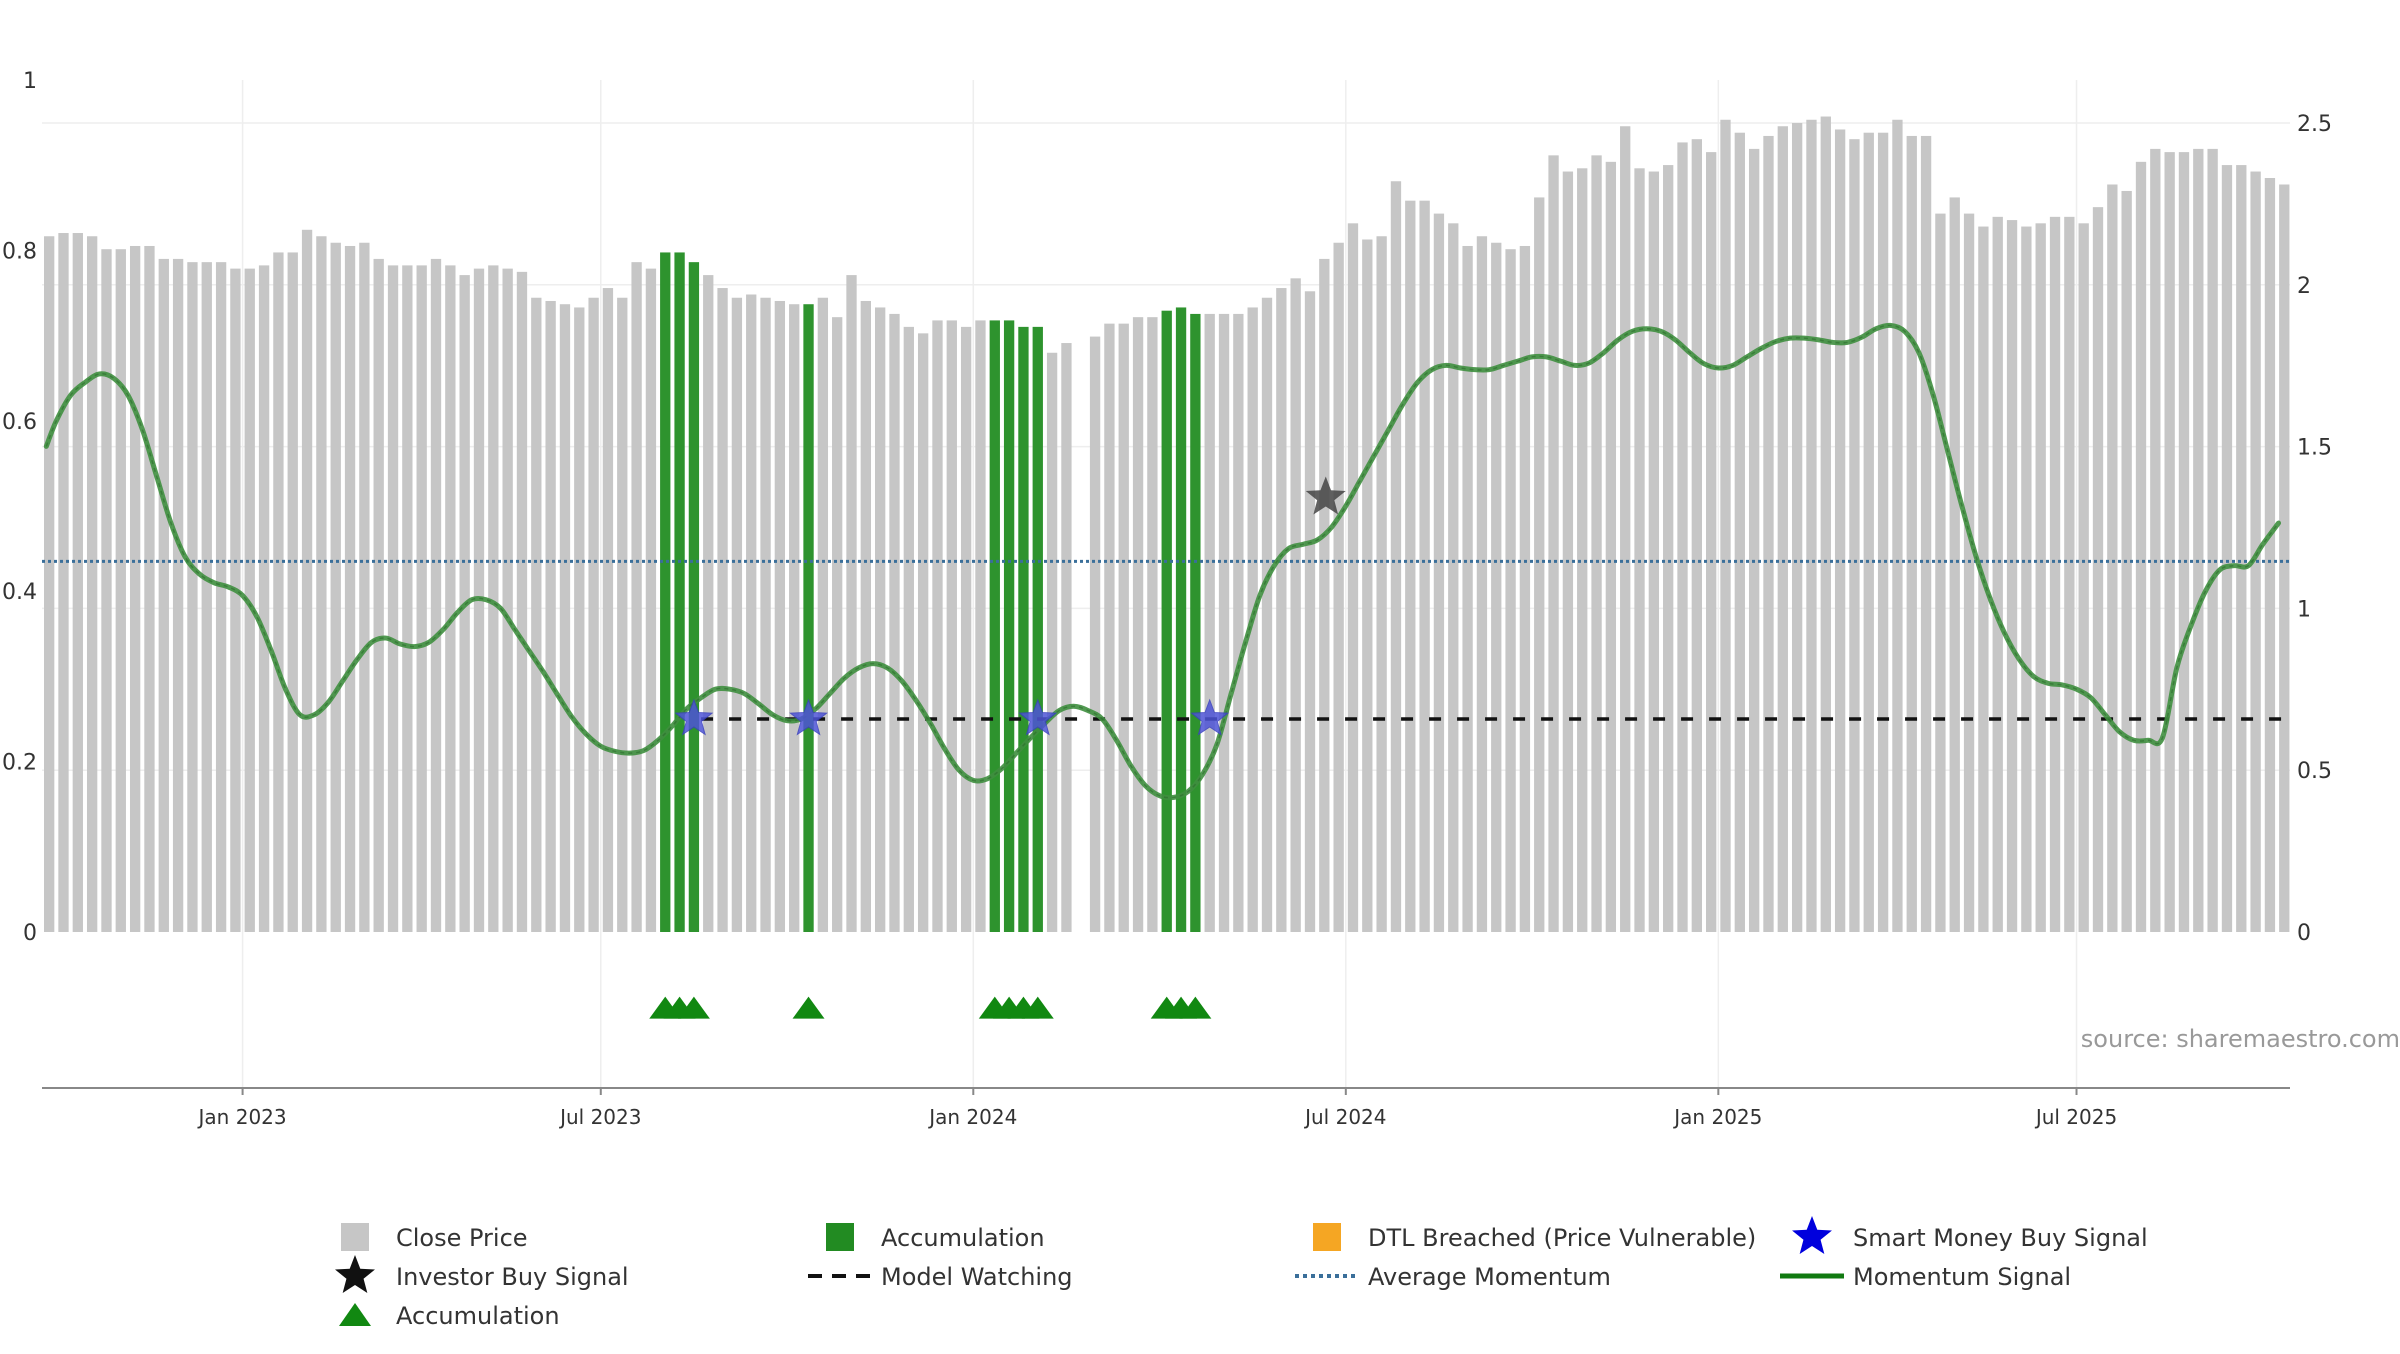 The width and height of the screenshot is (2400, 1354). What do you see at coordinates (940, 1277) in the screenshot?
I see `legend-item-model-watching: Model Watching` at bounding box center [940, 1277].